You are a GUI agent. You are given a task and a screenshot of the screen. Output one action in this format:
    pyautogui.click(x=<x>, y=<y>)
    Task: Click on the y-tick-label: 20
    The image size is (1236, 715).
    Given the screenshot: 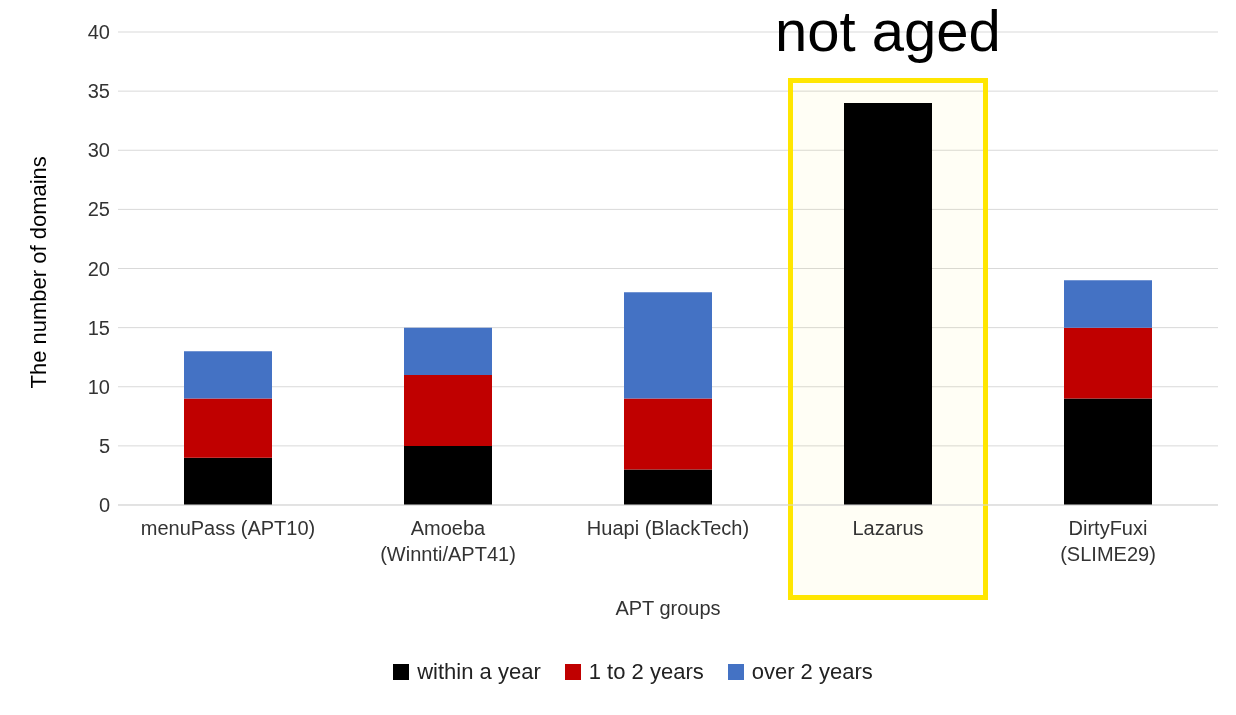 What is the action you would take?
    pyautogui.click(x=98, y=268)
    